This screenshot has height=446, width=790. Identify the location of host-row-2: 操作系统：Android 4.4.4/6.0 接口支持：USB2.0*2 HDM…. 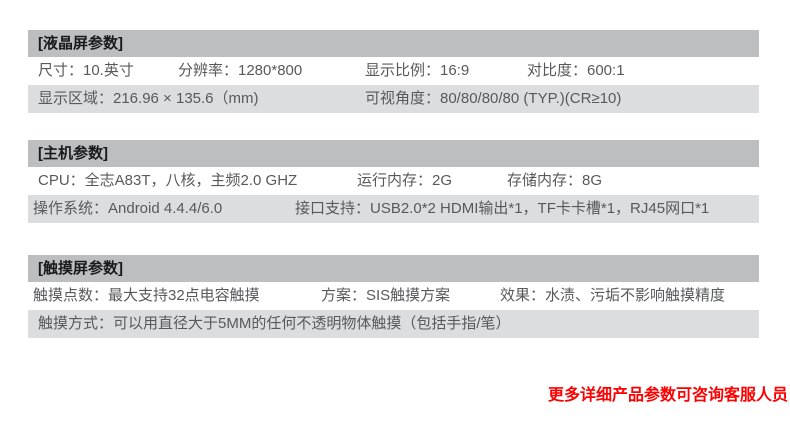
(393, 209).